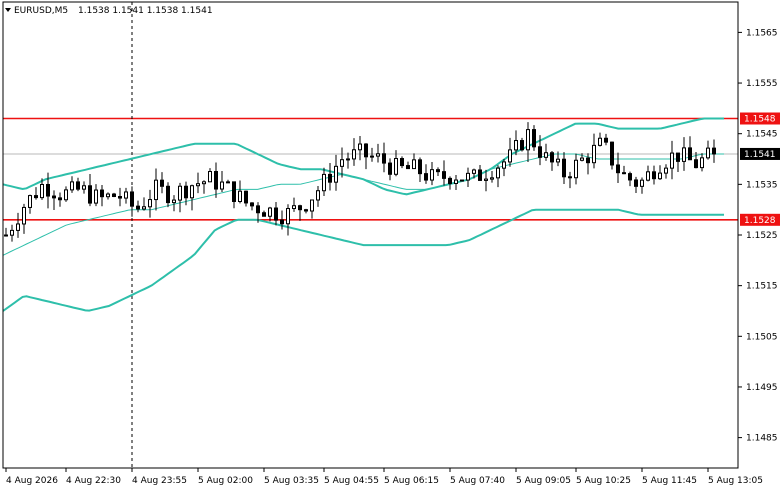 This screenshot has height=489, width=781. I want to click on symbol-dropdown-icon, so click(8, 10).